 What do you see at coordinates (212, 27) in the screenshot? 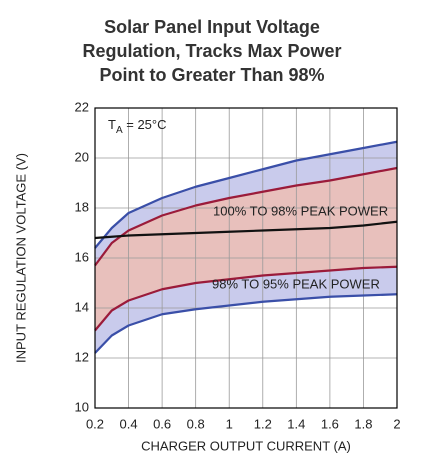
I see `chart-title: Solar Panel Input Voltage` at bounding box center [212, 27].